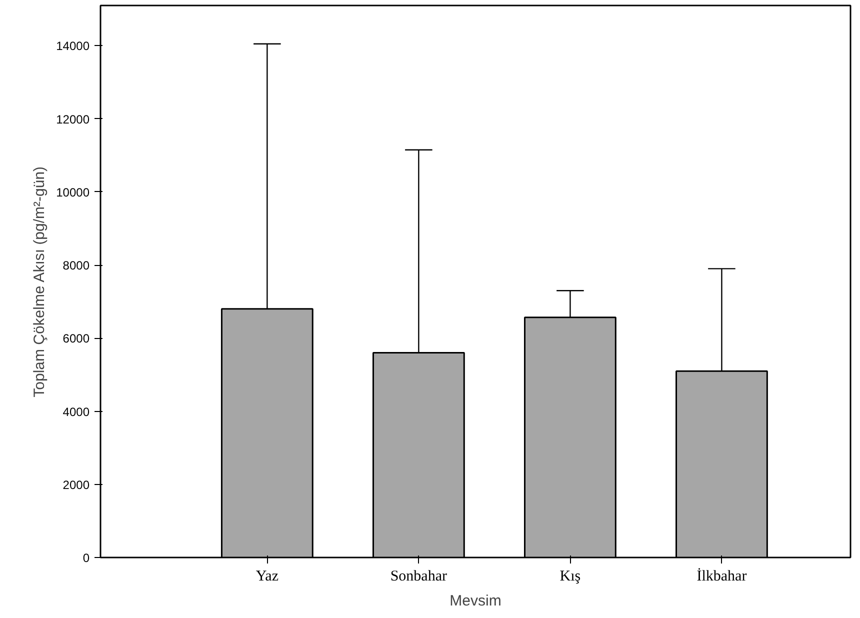 The width and height of the screenshot is (860, 618). What do you see at coordinates (76, 485) in the screenshot?
I see `y-tick-label: 2000` at bounding box center [76, 485].